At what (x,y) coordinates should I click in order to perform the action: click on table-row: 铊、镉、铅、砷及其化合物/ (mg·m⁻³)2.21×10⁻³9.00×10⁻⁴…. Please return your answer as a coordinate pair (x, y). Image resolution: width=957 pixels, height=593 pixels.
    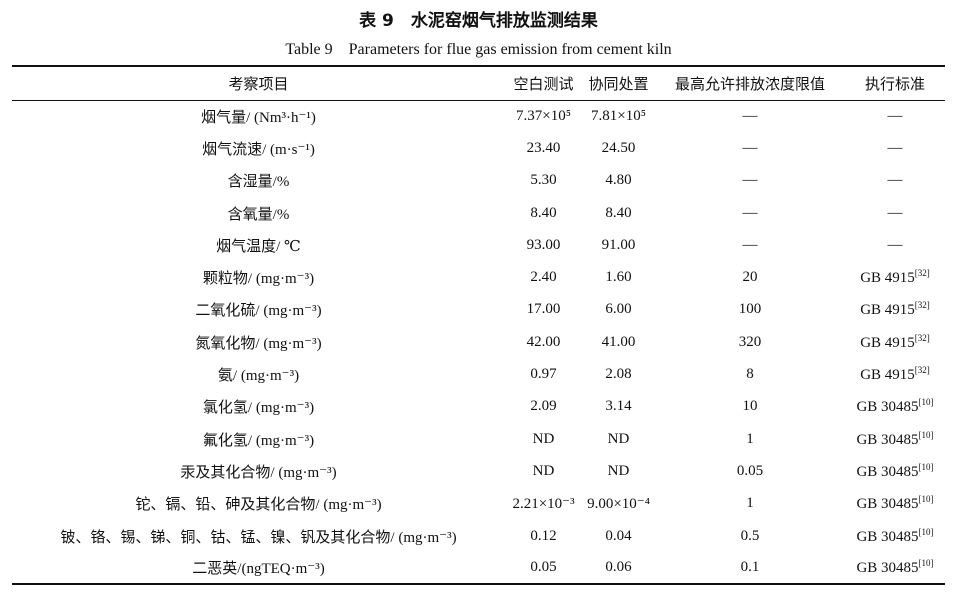
    Looking at the image, I should click on (478, 504).